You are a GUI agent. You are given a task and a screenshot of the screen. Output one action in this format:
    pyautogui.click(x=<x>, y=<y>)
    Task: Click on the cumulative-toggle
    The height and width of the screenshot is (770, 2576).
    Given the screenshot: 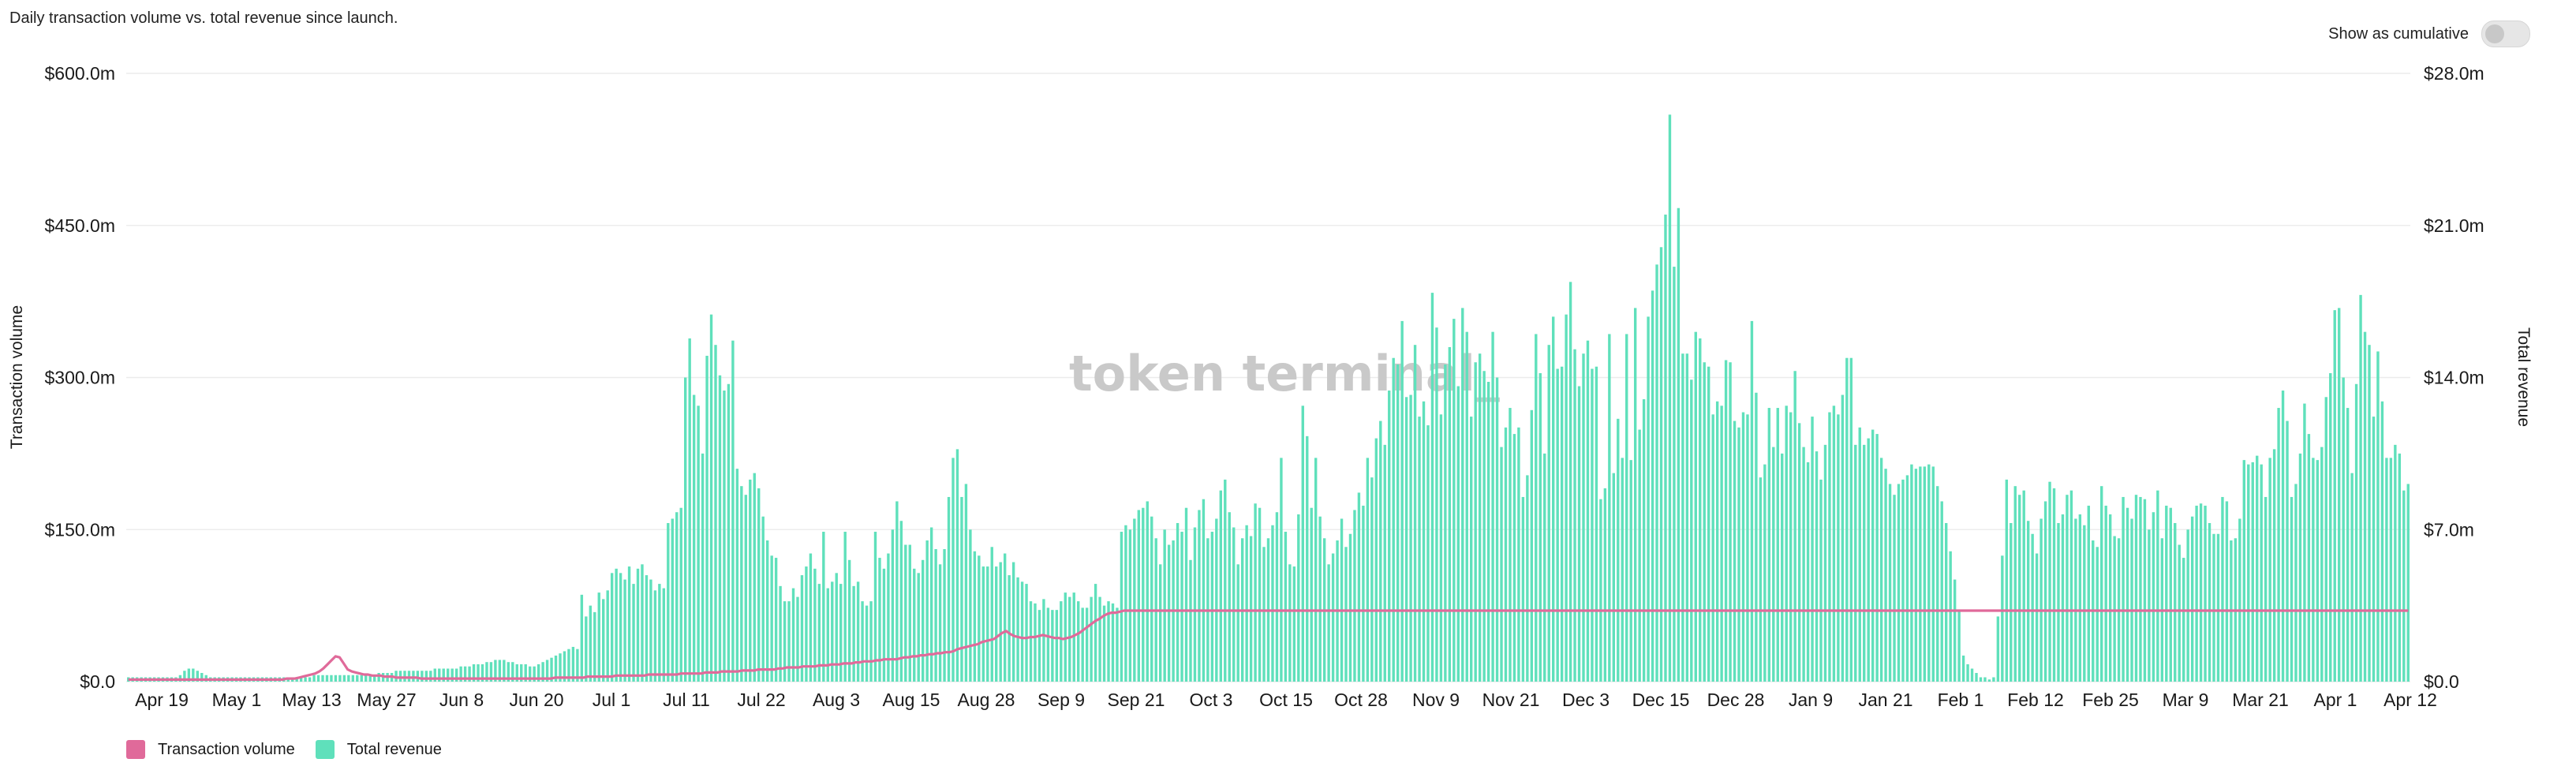 What is the action you would take?
    pyautogui.click(x=2505, y=34)
    